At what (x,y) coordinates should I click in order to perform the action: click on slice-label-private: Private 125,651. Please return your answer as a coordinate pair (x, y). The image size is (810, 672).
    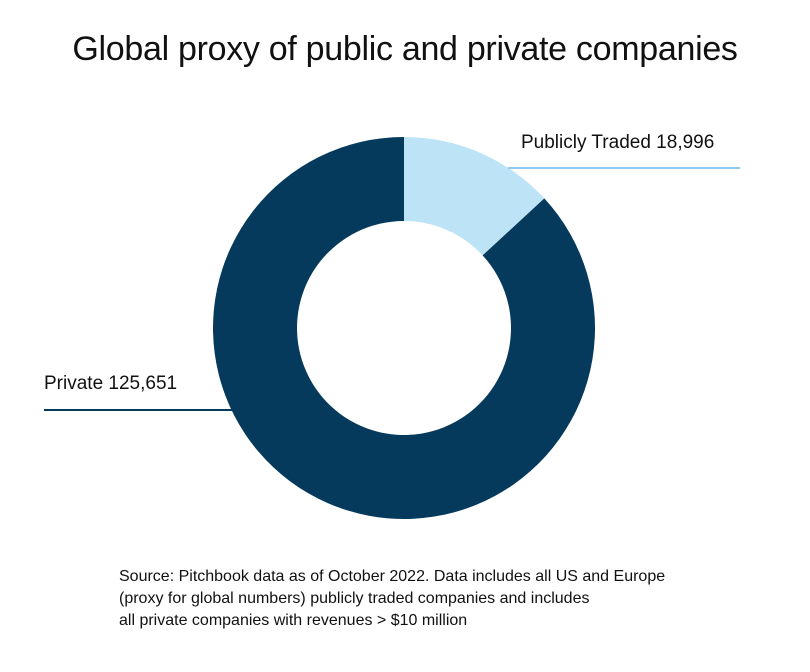
    Looking at the image, I should click on (110, 383).